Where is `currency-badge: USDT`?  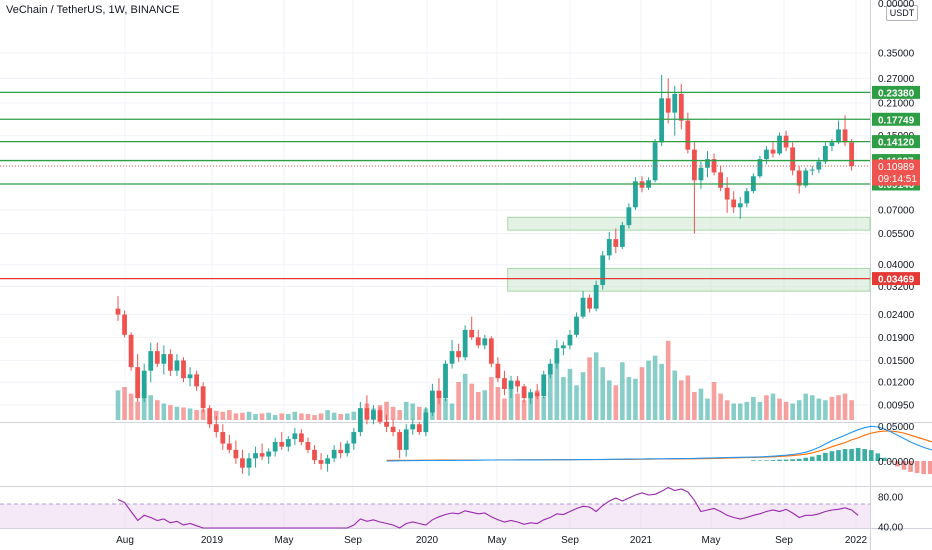 currency-badge: USDT is located at coordinates (902, 13).